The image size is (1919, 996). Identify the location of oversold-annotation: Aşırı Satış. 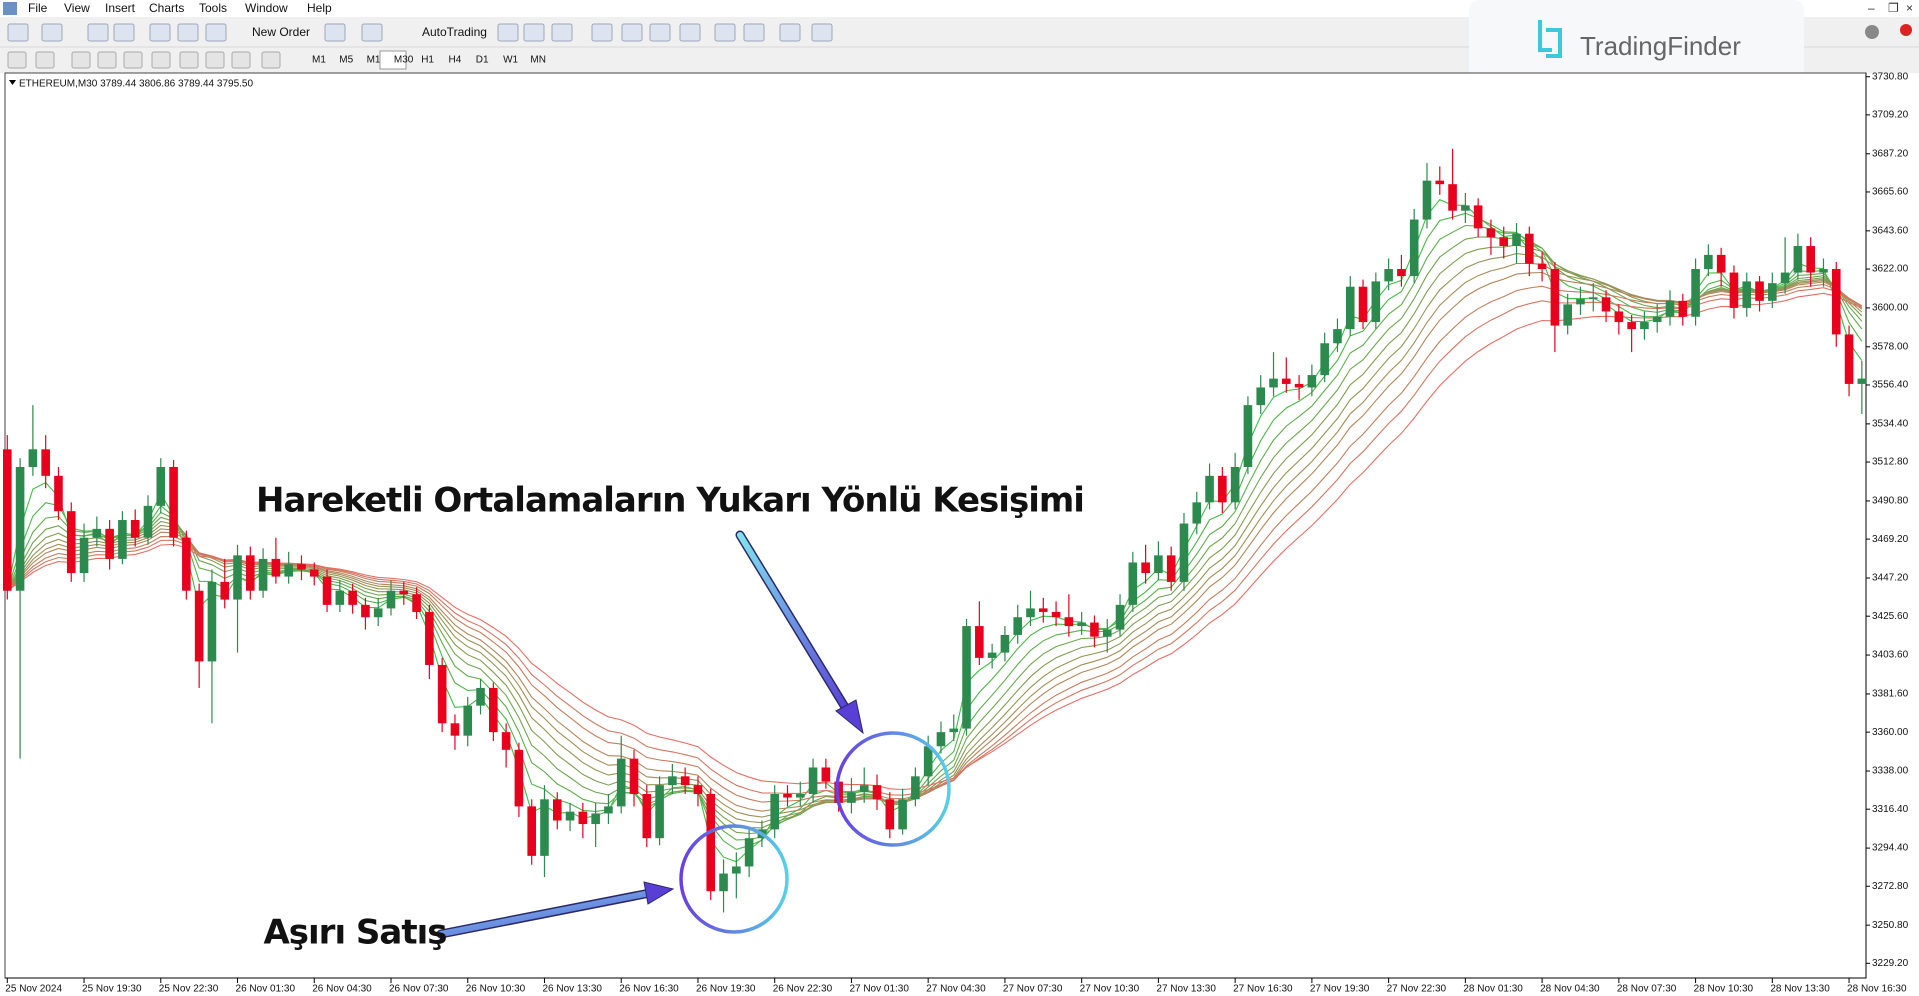
(354, 933).